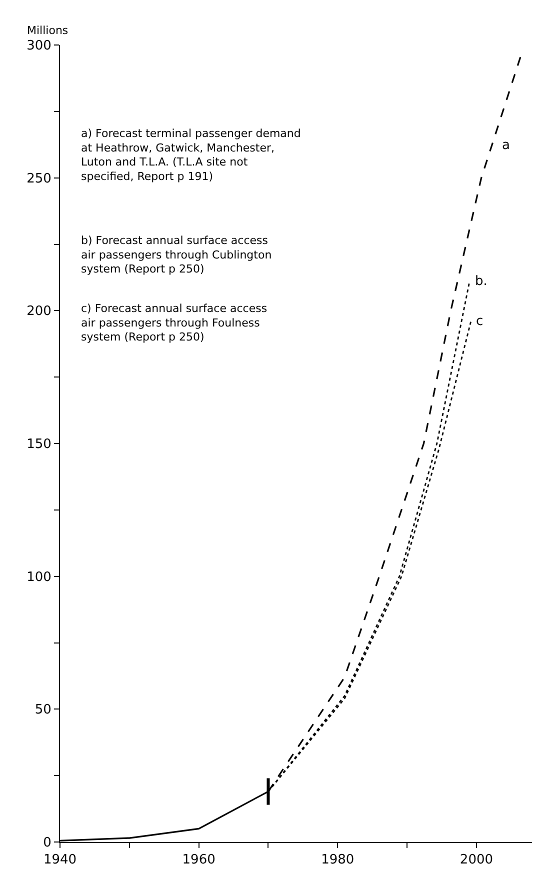 This screenshot has height=882, width=552. What do you see at coordinates (506, 145) in the screenshot?
I see `annotation: a` at bounding box center [506, 145].